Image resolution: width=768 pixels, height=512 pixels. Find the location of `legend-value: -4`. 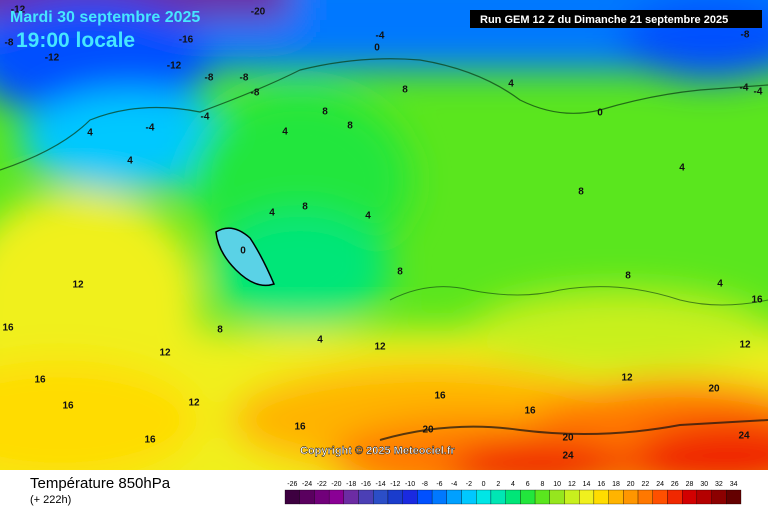

legend-value: -4 is located at coordinates (454, 484).